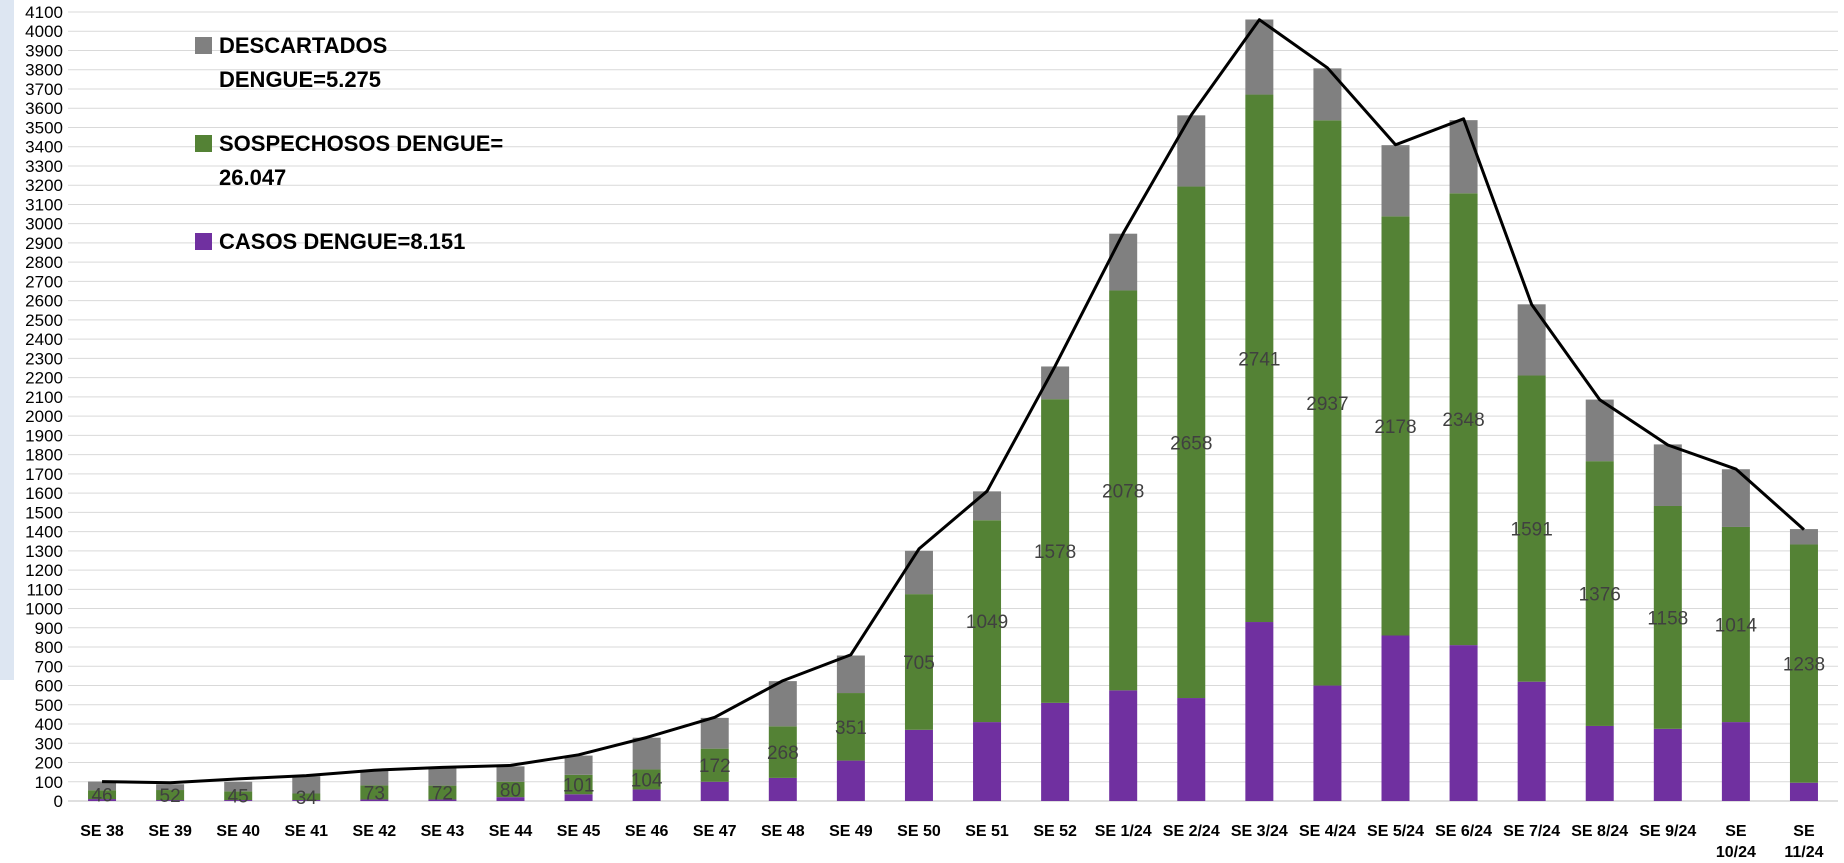  I want to click on y-tick-label: 1000, so click(44, 609).